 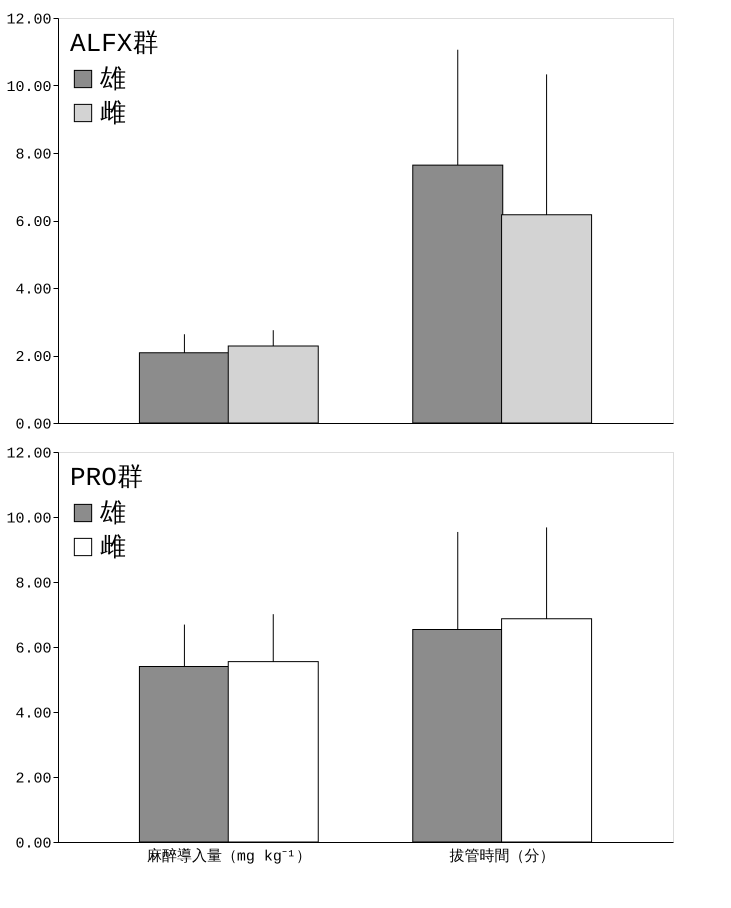 I want to click on legend-title: PRO群, so click(x=106, y=478).